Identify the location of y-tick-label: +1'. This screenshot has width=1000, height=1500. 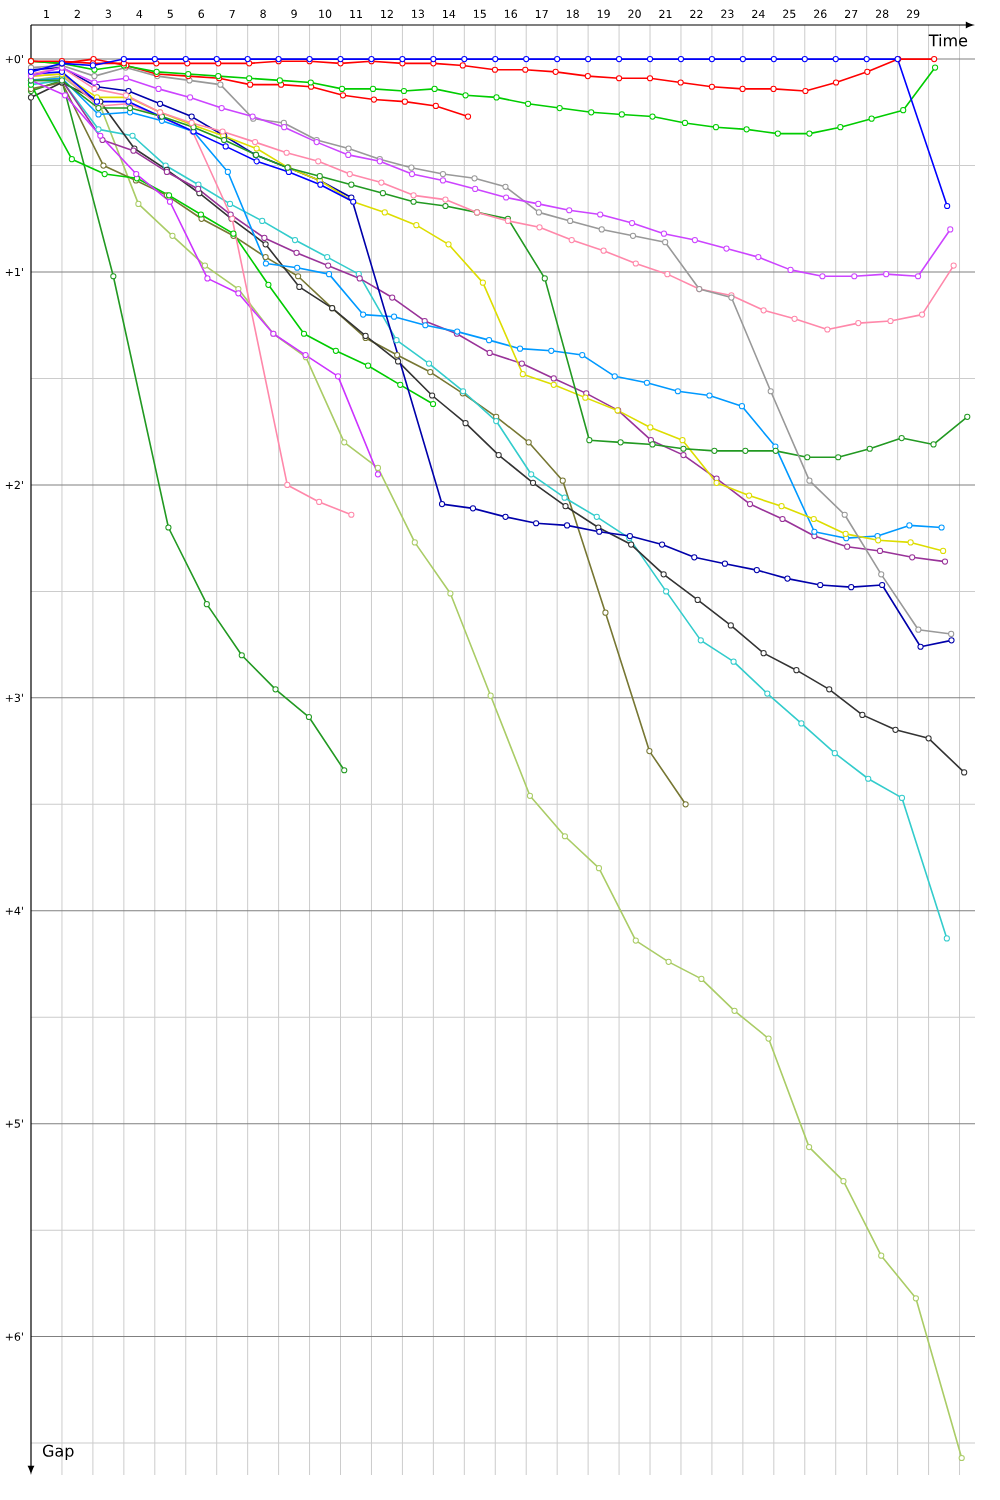
(14, 272).